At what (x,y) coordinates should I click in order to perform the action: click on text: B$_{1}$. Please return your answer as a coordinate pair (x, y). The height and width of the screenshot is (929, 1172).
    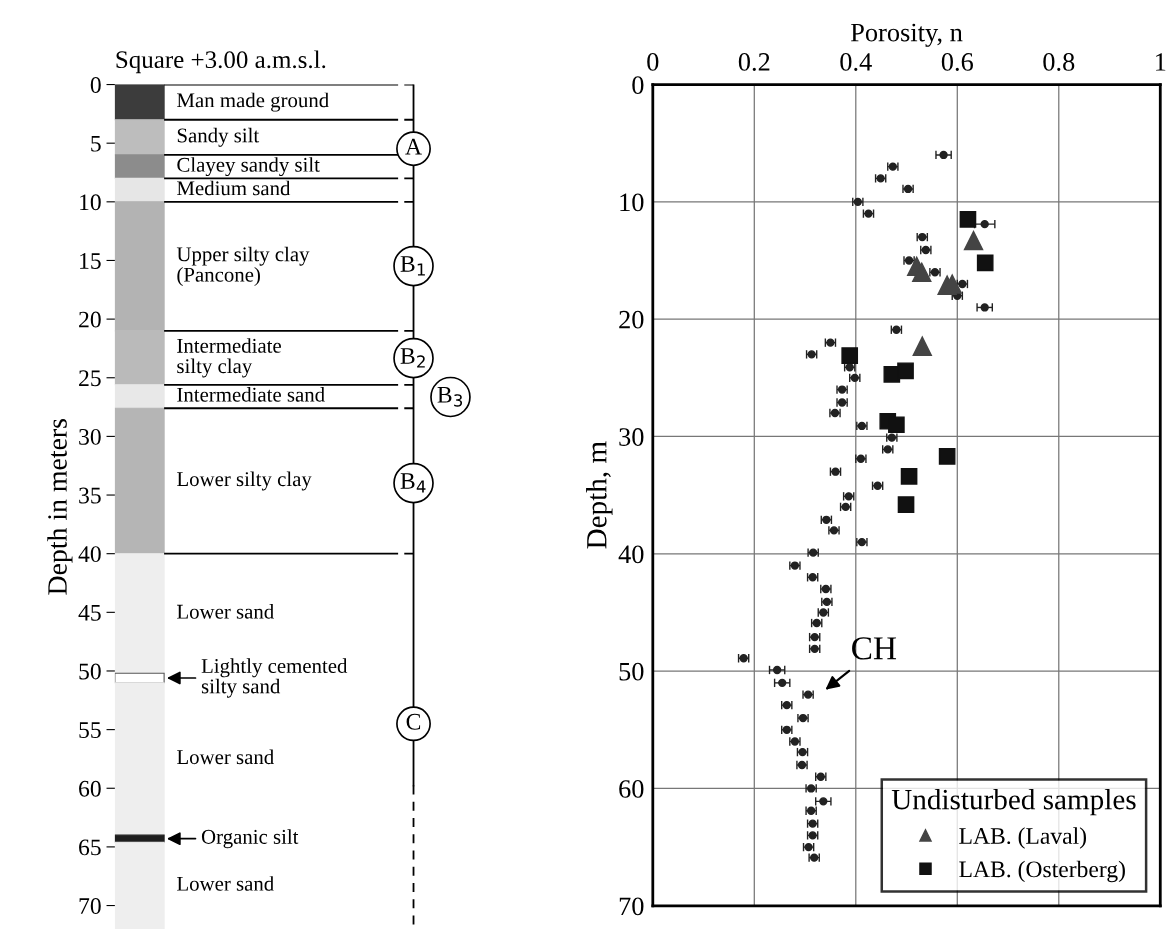
    Looking at the image, I should click on (412, 266).